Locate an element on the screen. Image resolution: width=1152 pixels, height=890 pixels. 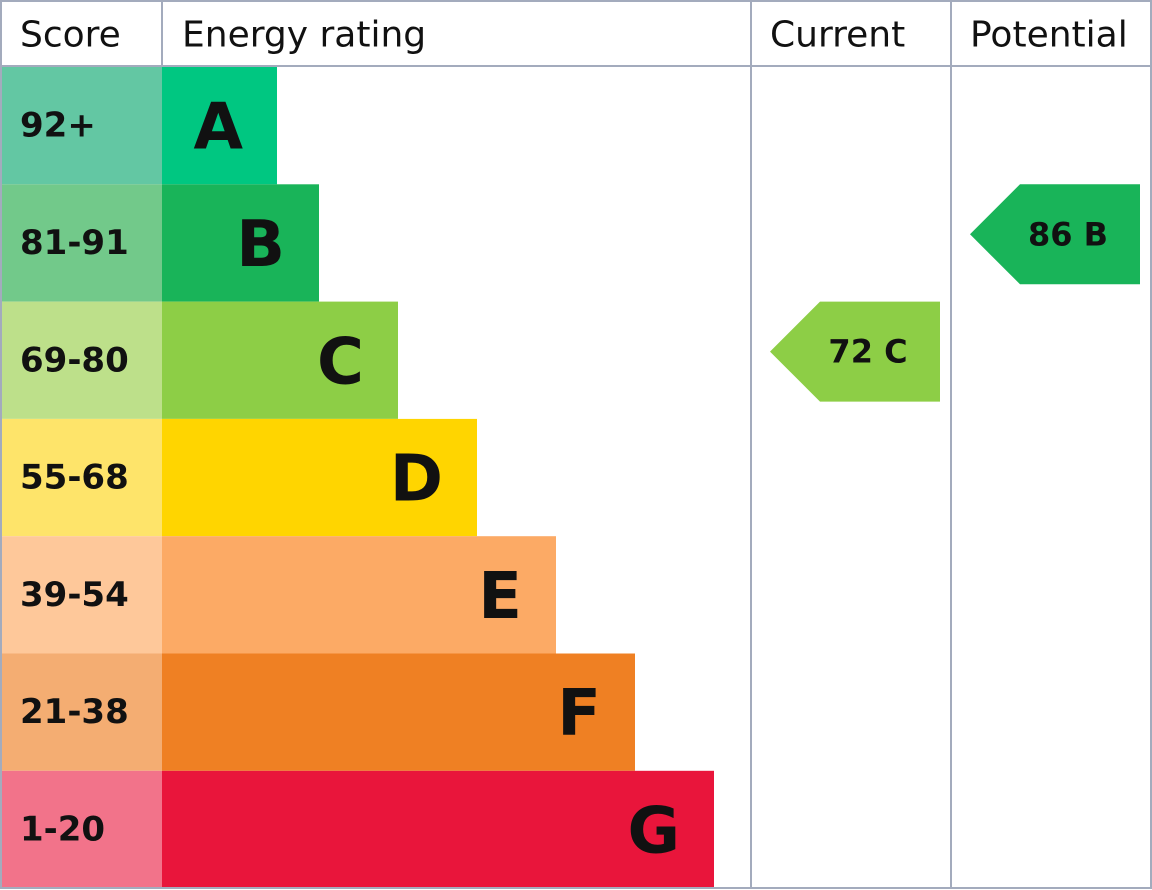
current-arrow is located at coordinates (855, 351).